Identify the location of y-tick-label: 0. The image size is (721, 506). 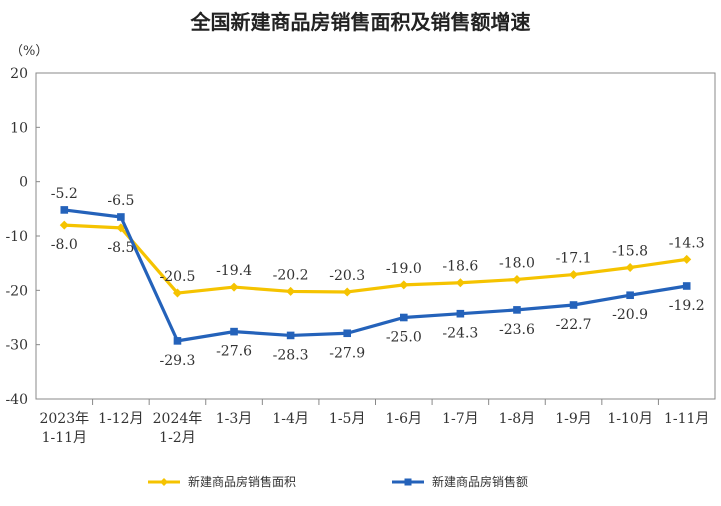
(23, 183).